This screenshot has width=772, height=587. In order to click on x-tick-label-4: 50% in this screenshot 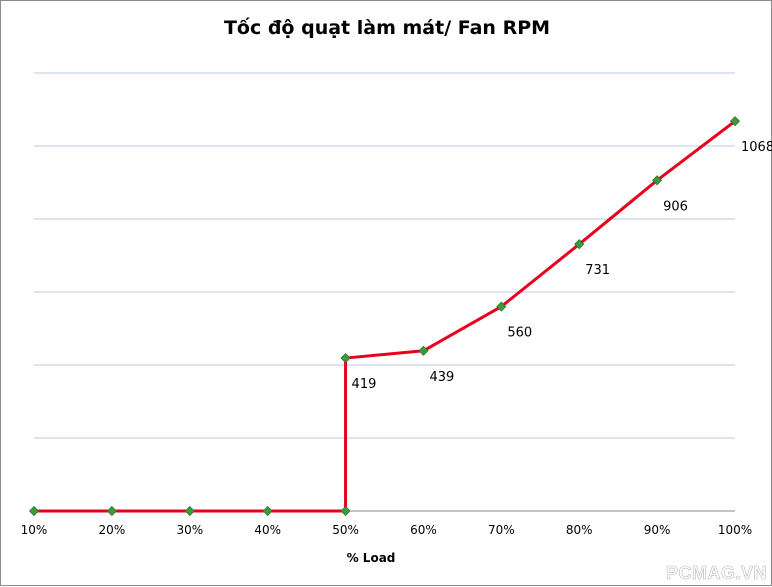, I will do `click(345, 530)`.